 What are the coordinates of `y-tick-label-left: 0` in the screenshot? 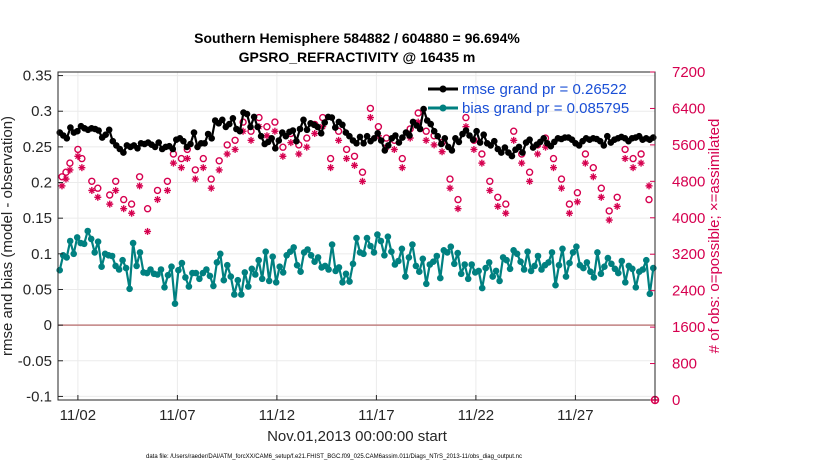 It's located at (48, 325).